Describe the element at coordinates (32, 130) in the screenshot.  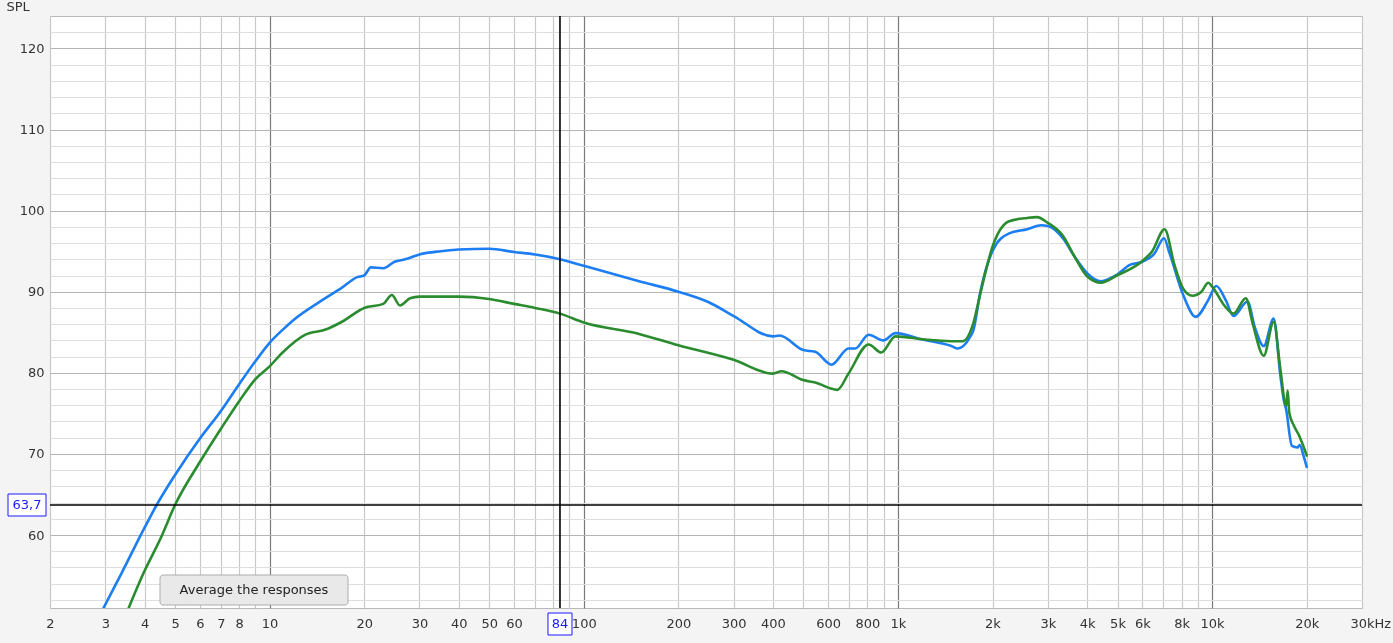
I see `y-tick-label: 110` at that location.